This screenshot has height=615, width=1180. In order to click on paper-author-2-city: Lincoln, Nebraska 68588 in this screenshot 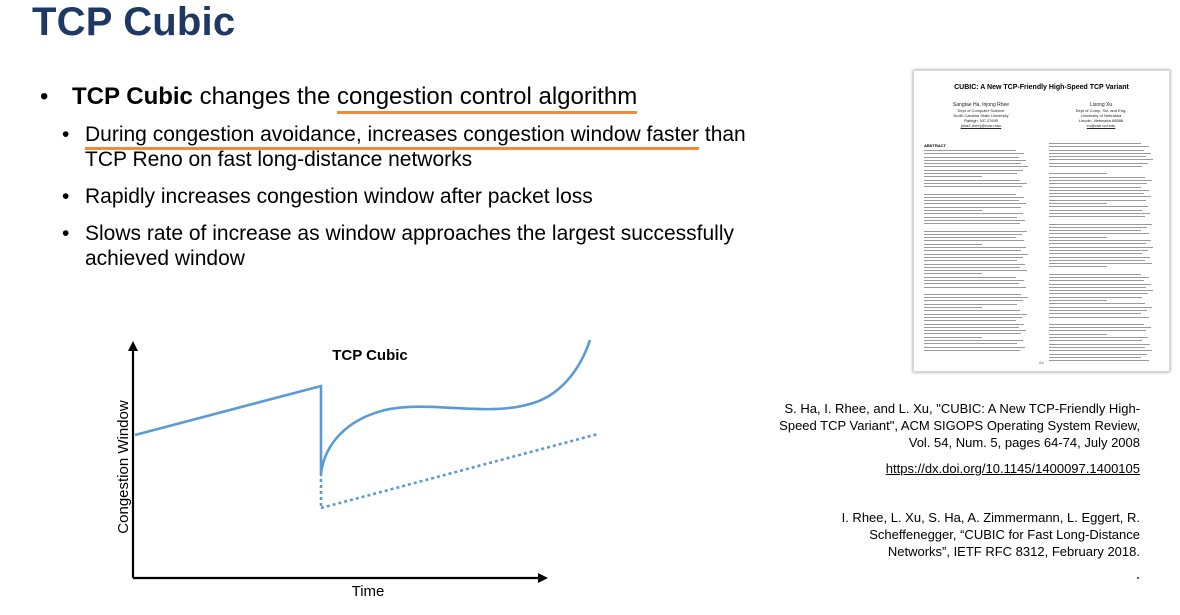, I will do `click(1101, 120)`.